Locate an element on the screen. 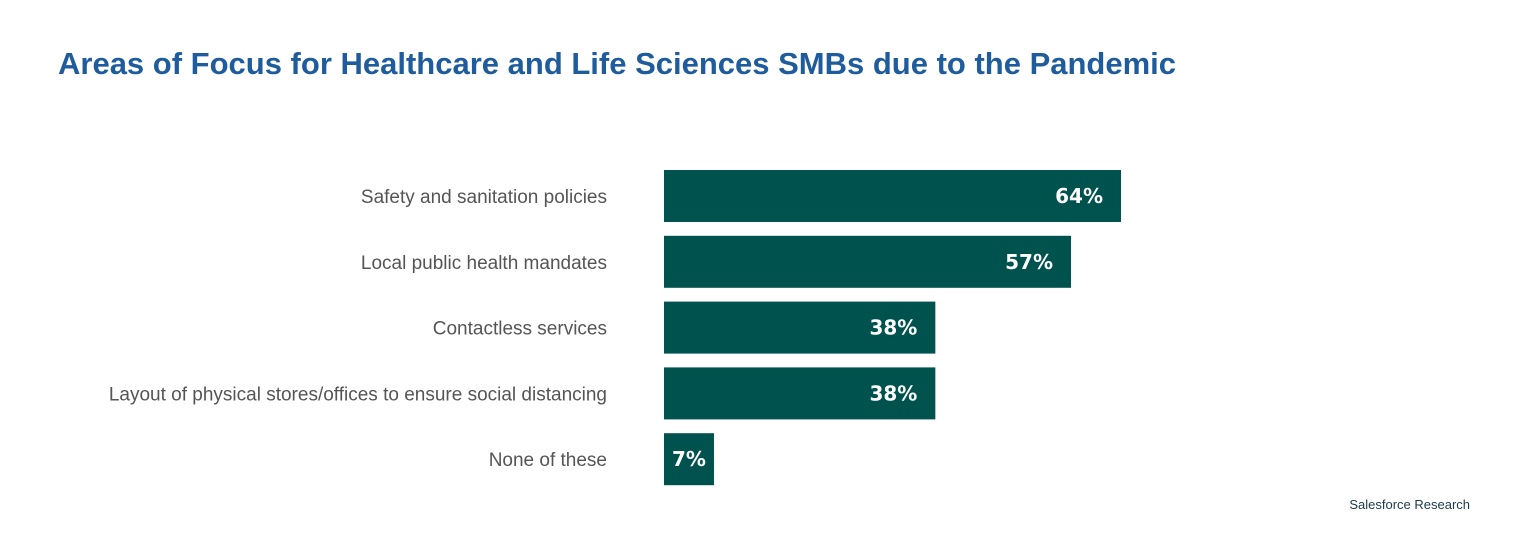  category-label: None of these is located at coordinates (548, 460).